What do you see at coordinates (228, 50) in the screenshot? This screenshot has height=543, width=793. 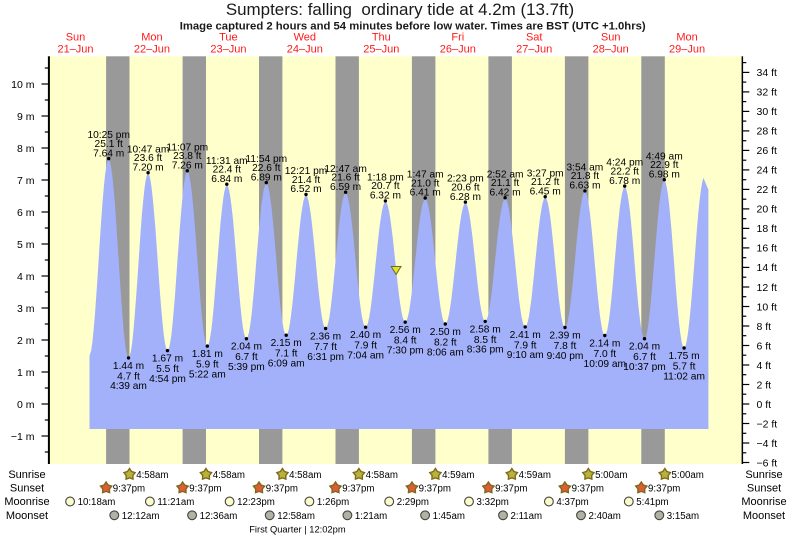 I see `svg-text: 23–Jun` at bounding box center [228, 50].